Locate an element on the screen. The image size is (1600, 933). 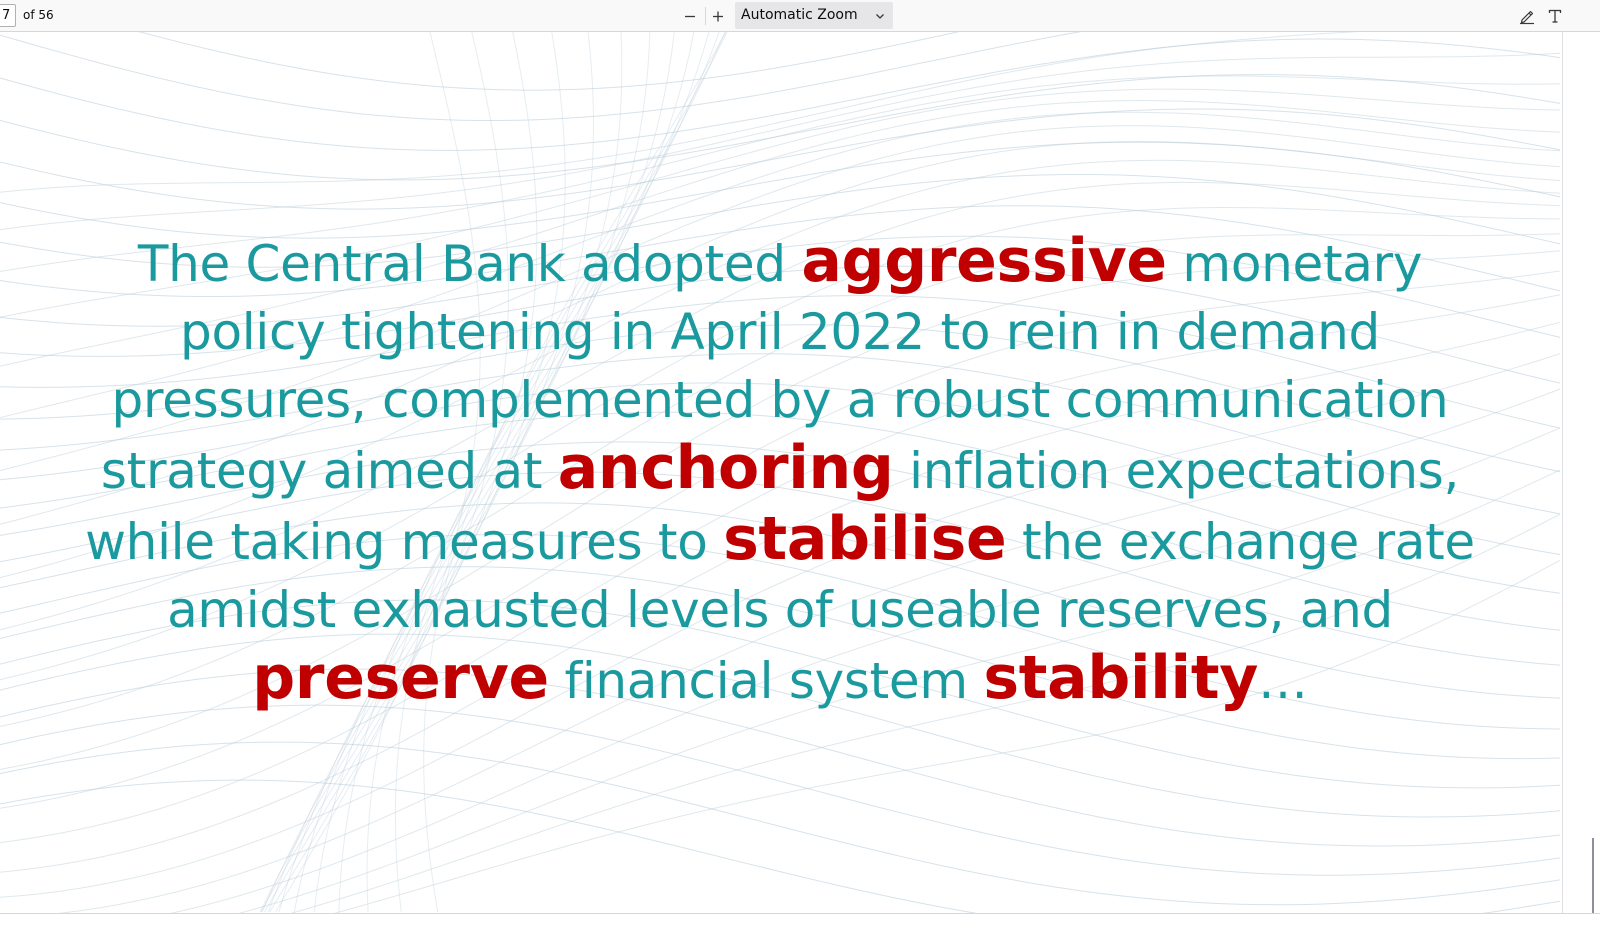
keyword-text: anchoring is located at coordinates (725, 468).